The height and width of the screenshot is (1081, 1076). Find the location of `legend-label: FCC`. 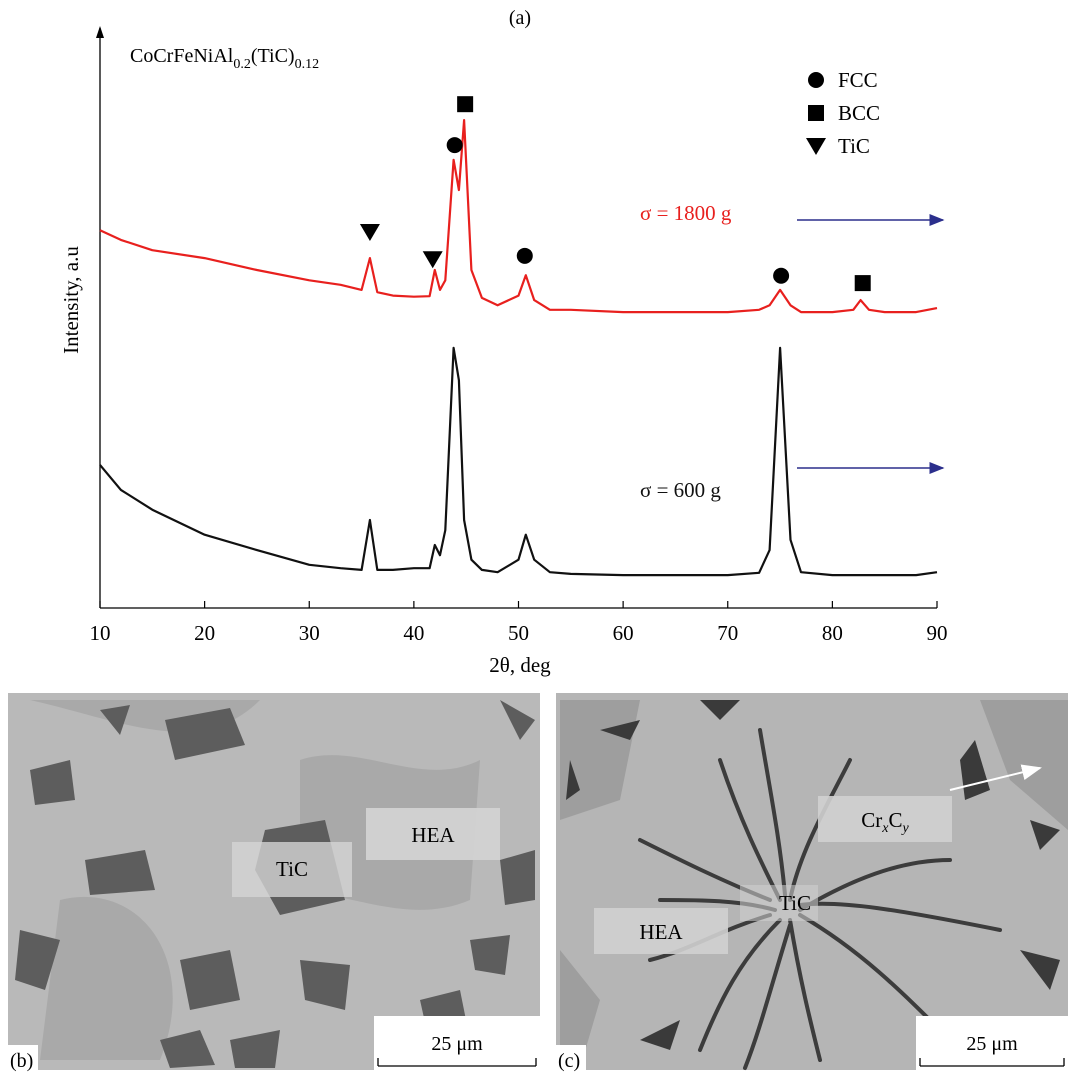

legend-label: FCC is located at coordinates (858, 80).